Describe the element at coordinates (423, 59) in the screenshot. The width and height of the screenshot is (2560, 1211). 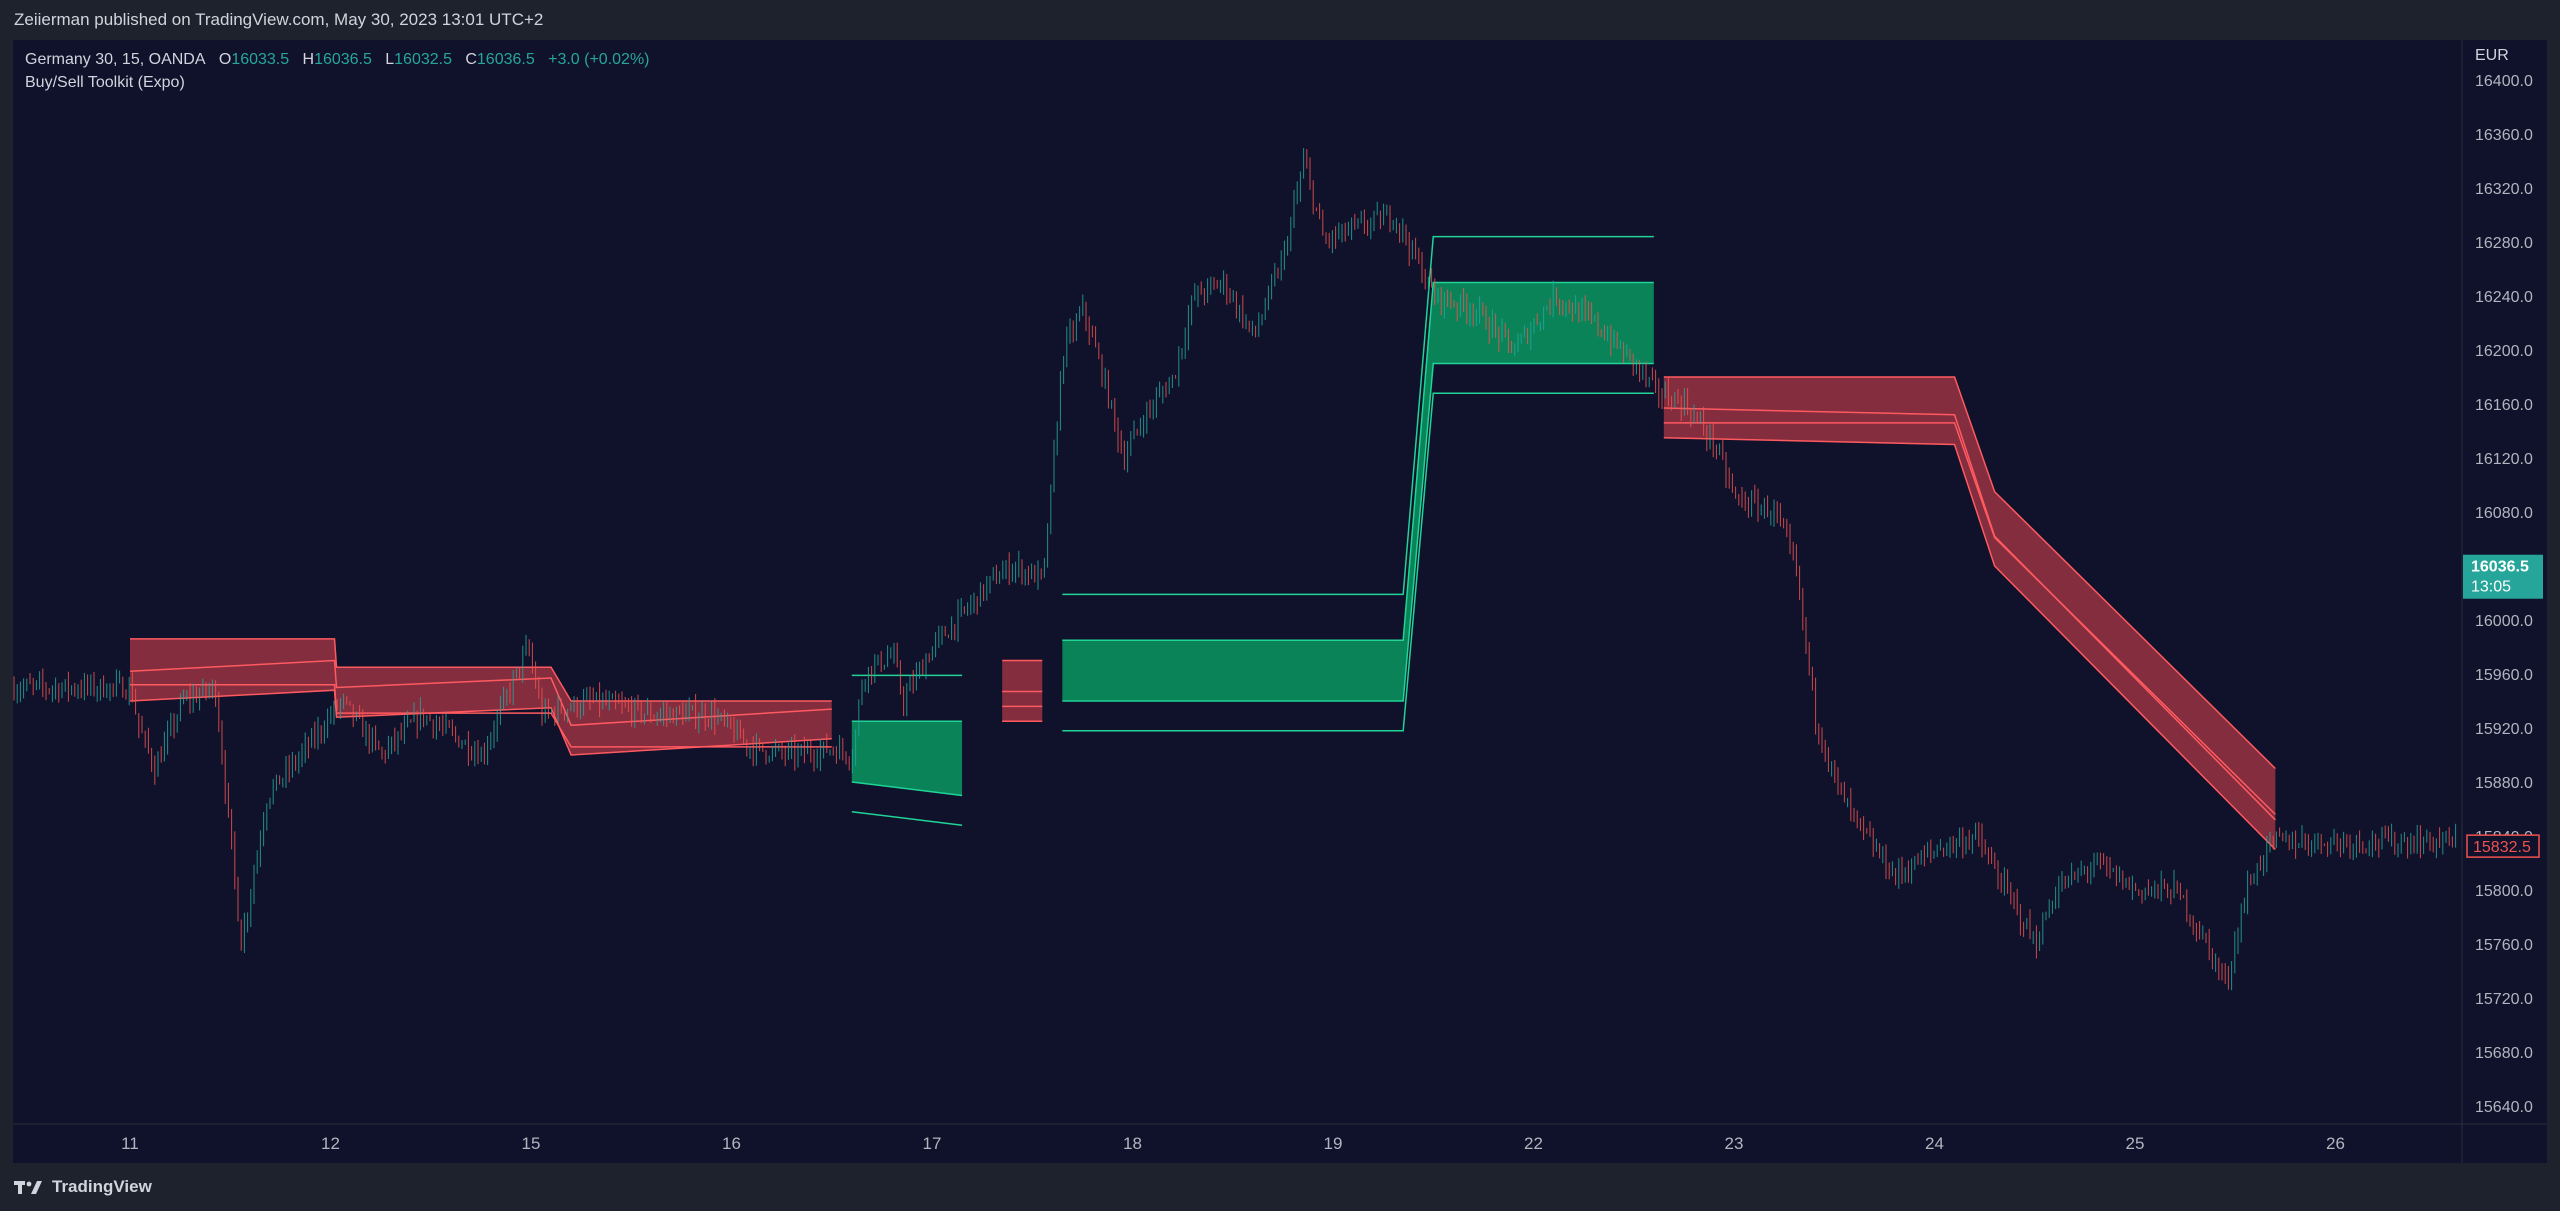
I see `low-value: 16032.5` at that location.